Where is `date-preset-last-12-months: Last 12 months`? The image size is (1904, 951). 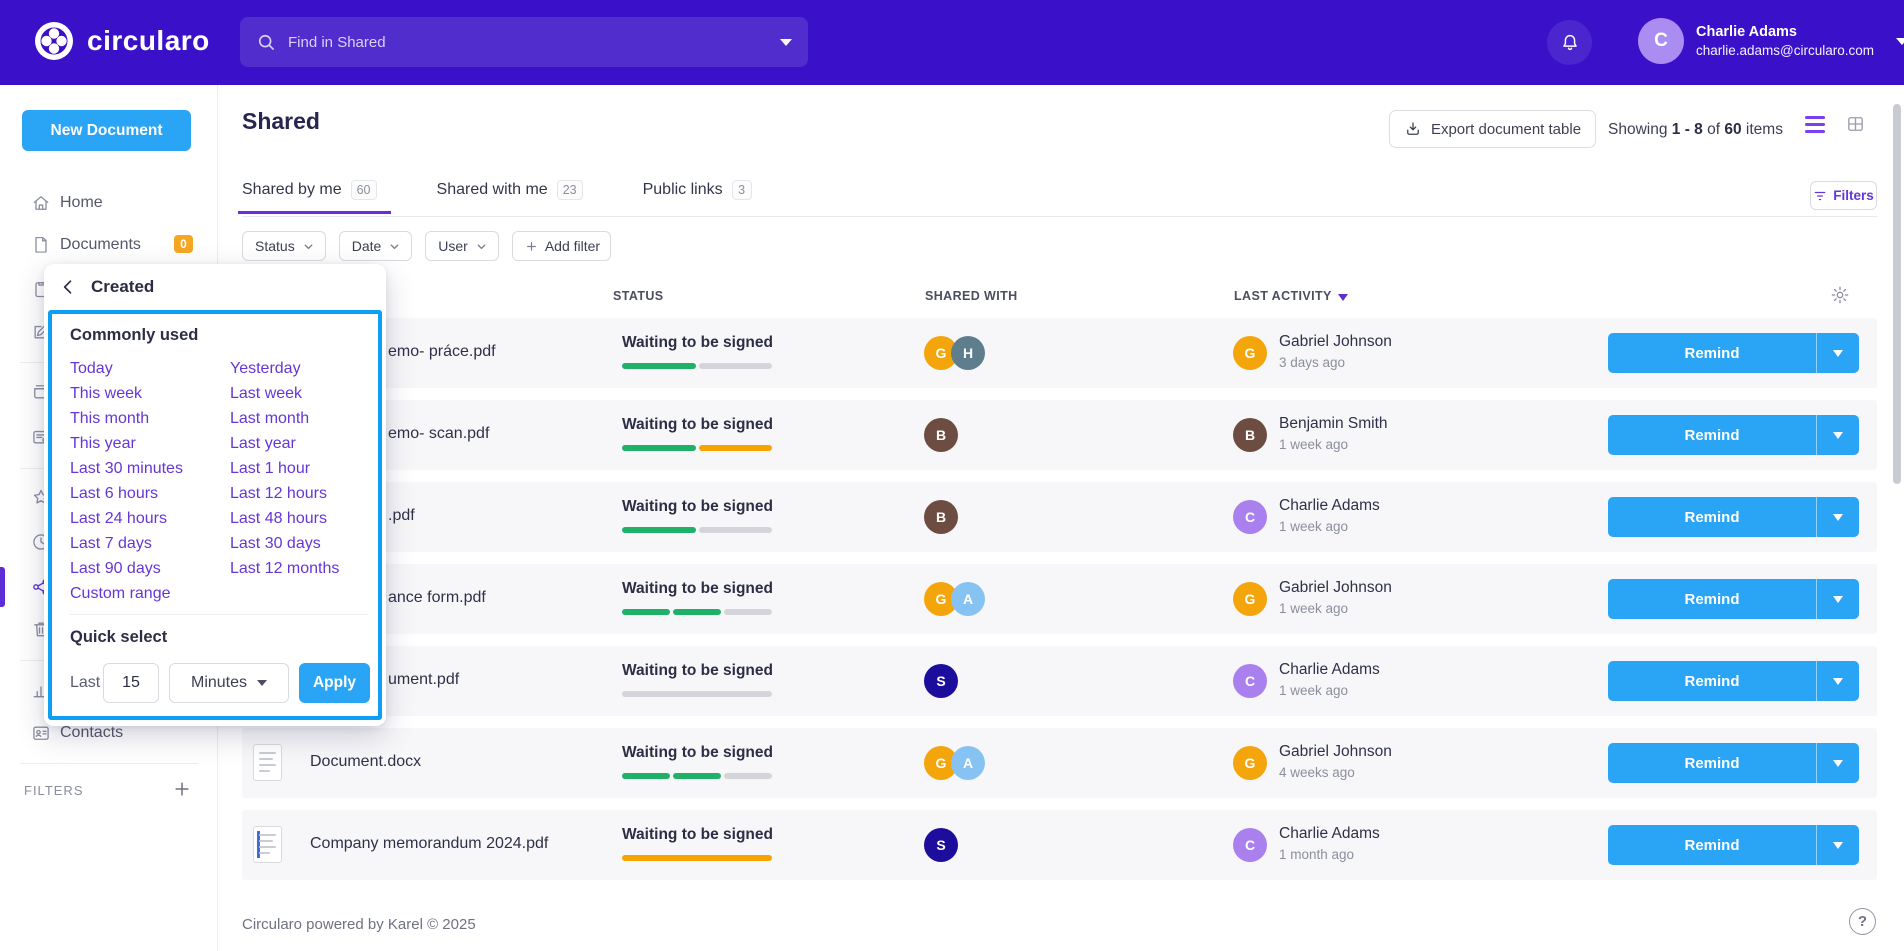 date-preset-last-12-months: Last 12 months is located at coordinates (285, 568).